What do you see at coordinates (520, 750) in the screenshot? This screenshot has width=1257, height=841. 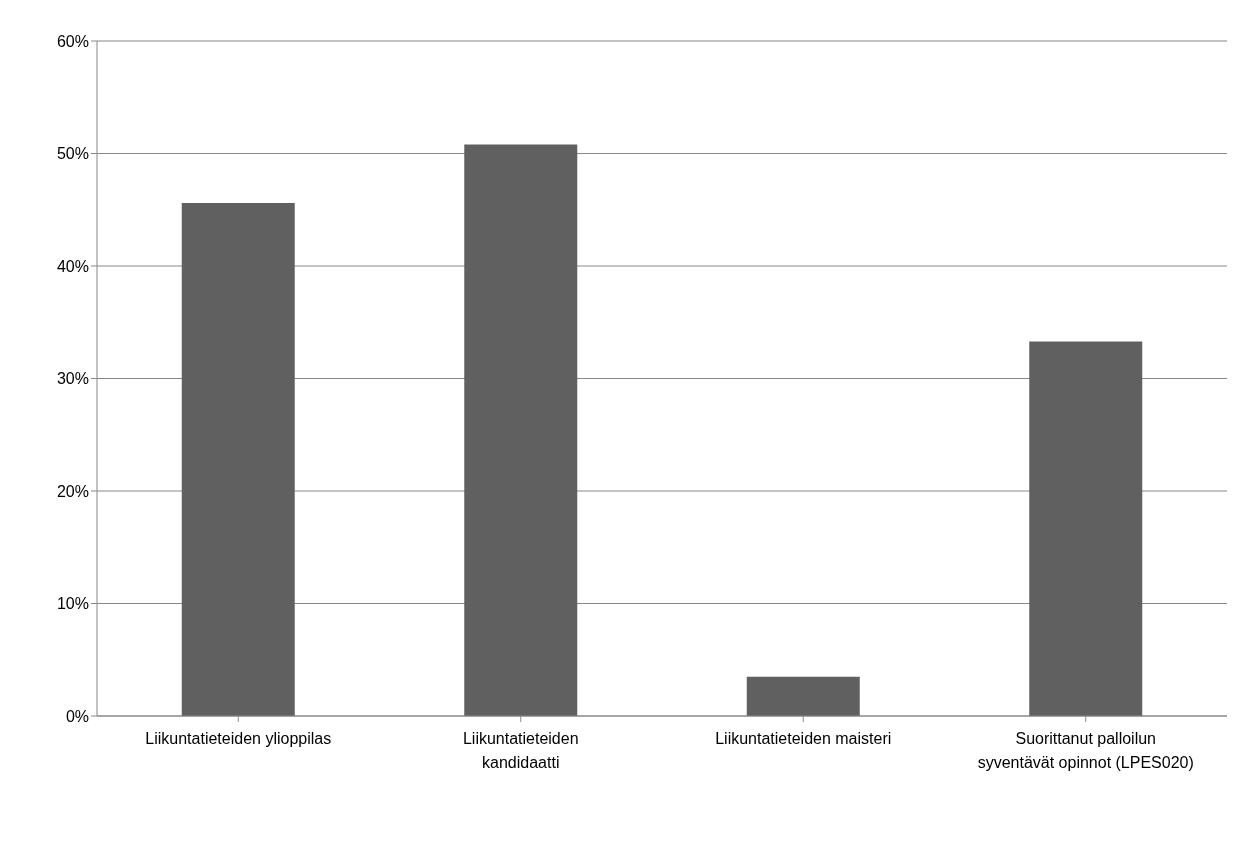 I see `x-tick-label: Liikuntatieteiden kandidaatti` at bounding box center [520, 750].